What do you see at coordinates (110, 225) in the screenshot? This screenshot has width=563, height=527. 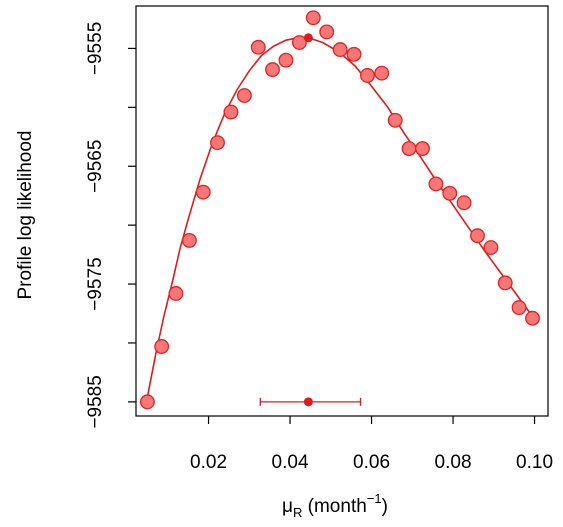 I see `y-axis: −9585 −9575 −9565 −9555` at bounding box center [110, 225].